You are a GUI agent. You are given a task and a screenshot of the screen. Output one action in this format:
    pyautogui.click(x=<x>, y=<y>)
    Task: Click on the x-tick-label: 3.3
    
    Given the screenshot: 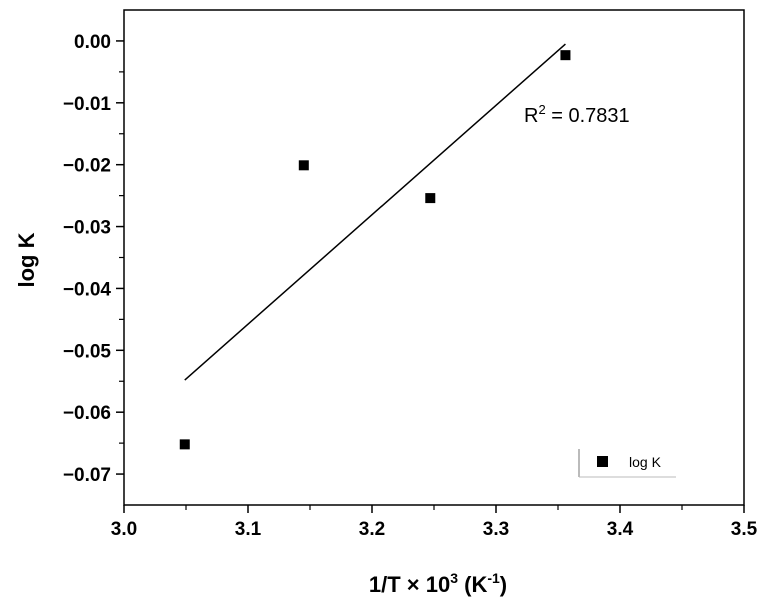 What is the action you would take?
    pyautogui.click(x=496, y=529)
    